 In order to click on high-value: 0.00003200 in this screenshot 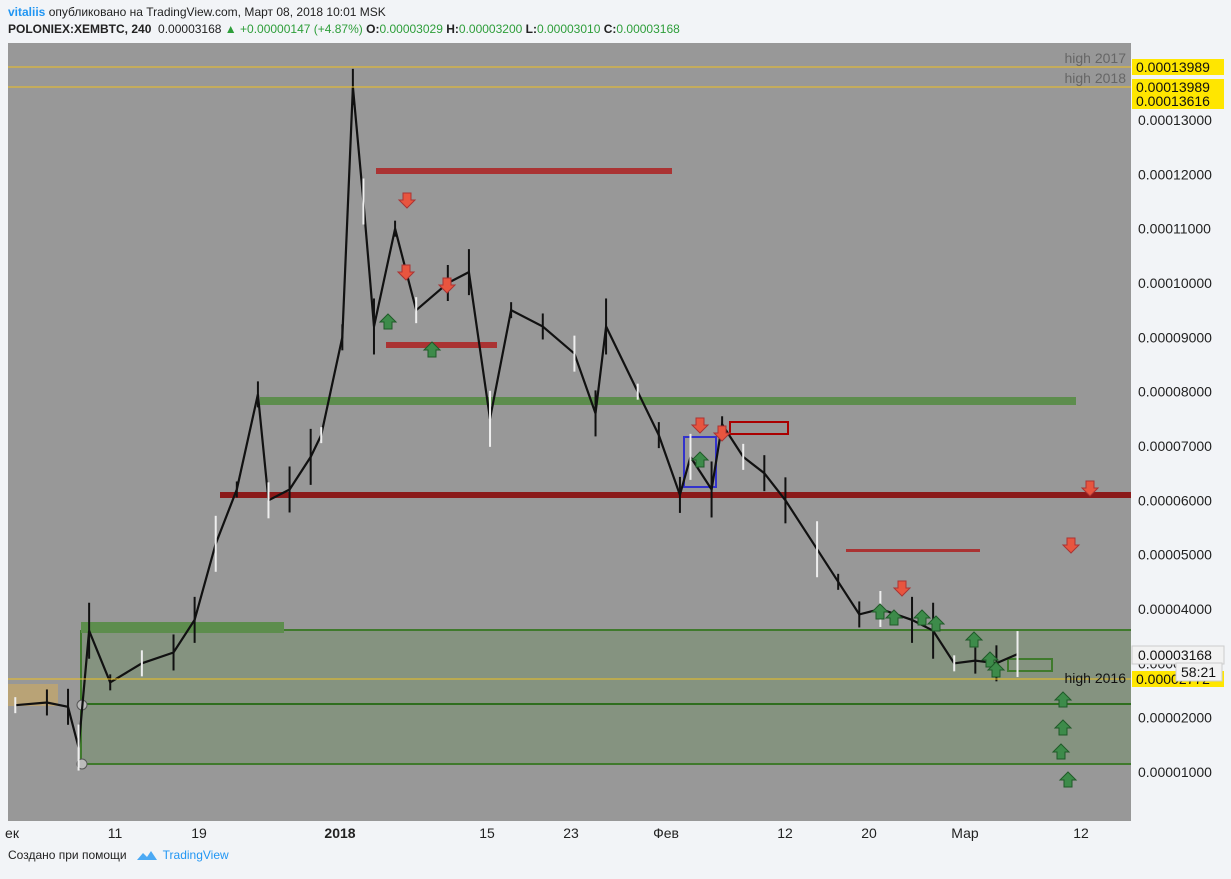, I will do `click(490, 29)`.